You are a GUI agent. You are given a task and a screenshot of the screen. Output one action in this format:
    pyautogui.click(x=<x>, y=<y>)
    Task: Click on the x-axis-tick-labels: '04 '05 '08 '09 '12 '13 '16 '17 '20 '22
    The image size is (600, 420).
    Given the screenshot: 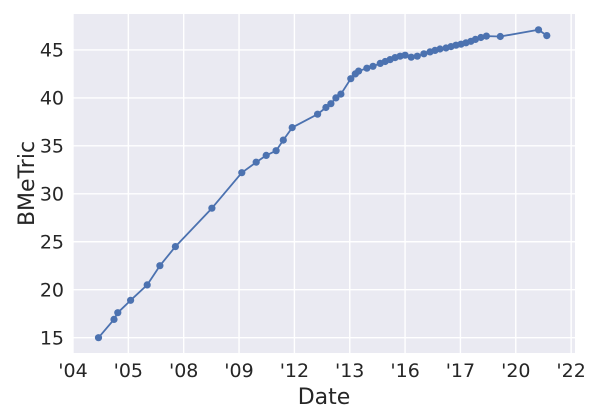 What is the action you would take?
    pyautogui.click(x=322, y=371)
    